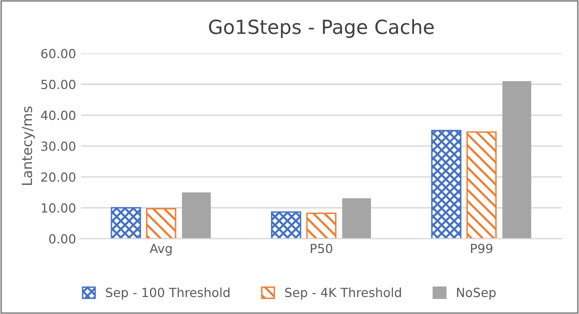 The height and width of the screenshot is (314, 579). I want to click on y-tick-label: 50.00, so click(58, 85).